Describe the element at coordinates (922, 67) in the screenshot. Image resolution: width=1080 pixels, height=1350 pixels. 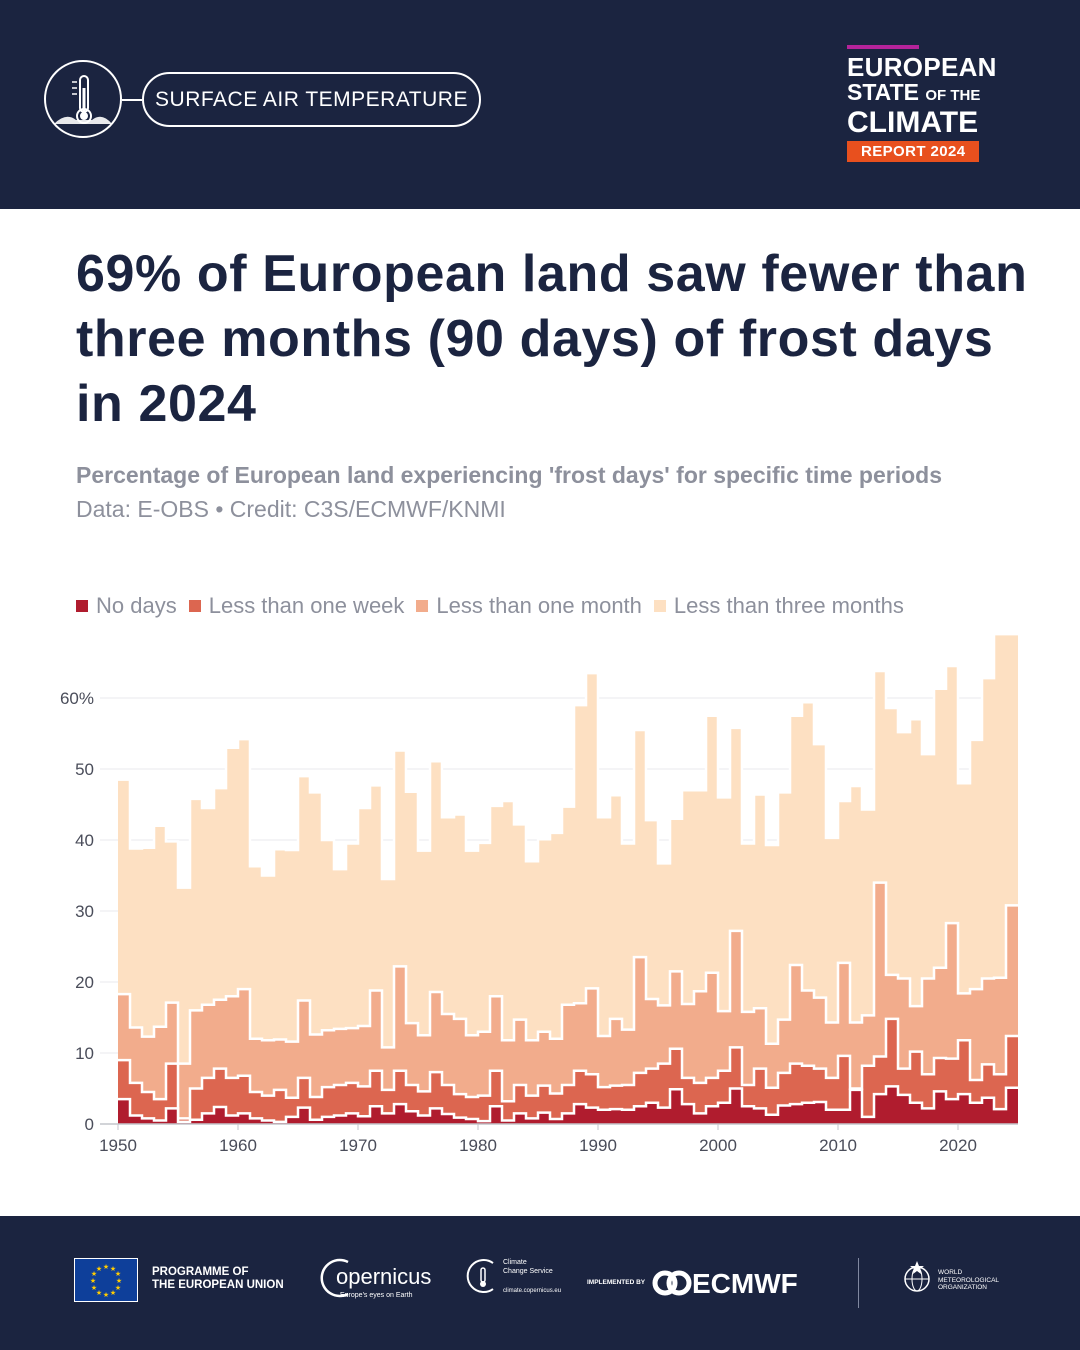
I see `report-line1: EUROPEAN` at that location.